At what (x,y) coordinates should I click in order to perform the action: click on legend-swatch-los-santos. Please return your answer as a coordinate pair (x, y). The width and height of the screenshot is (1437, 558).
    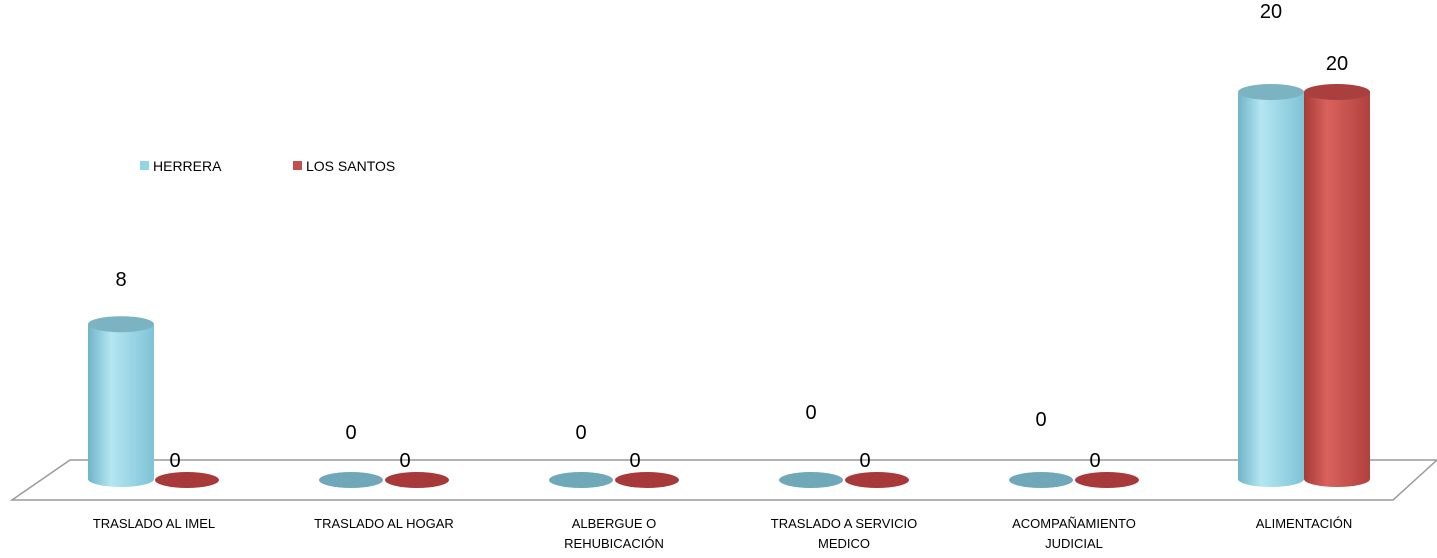
    Looking at the image, I should click on (297, 165).